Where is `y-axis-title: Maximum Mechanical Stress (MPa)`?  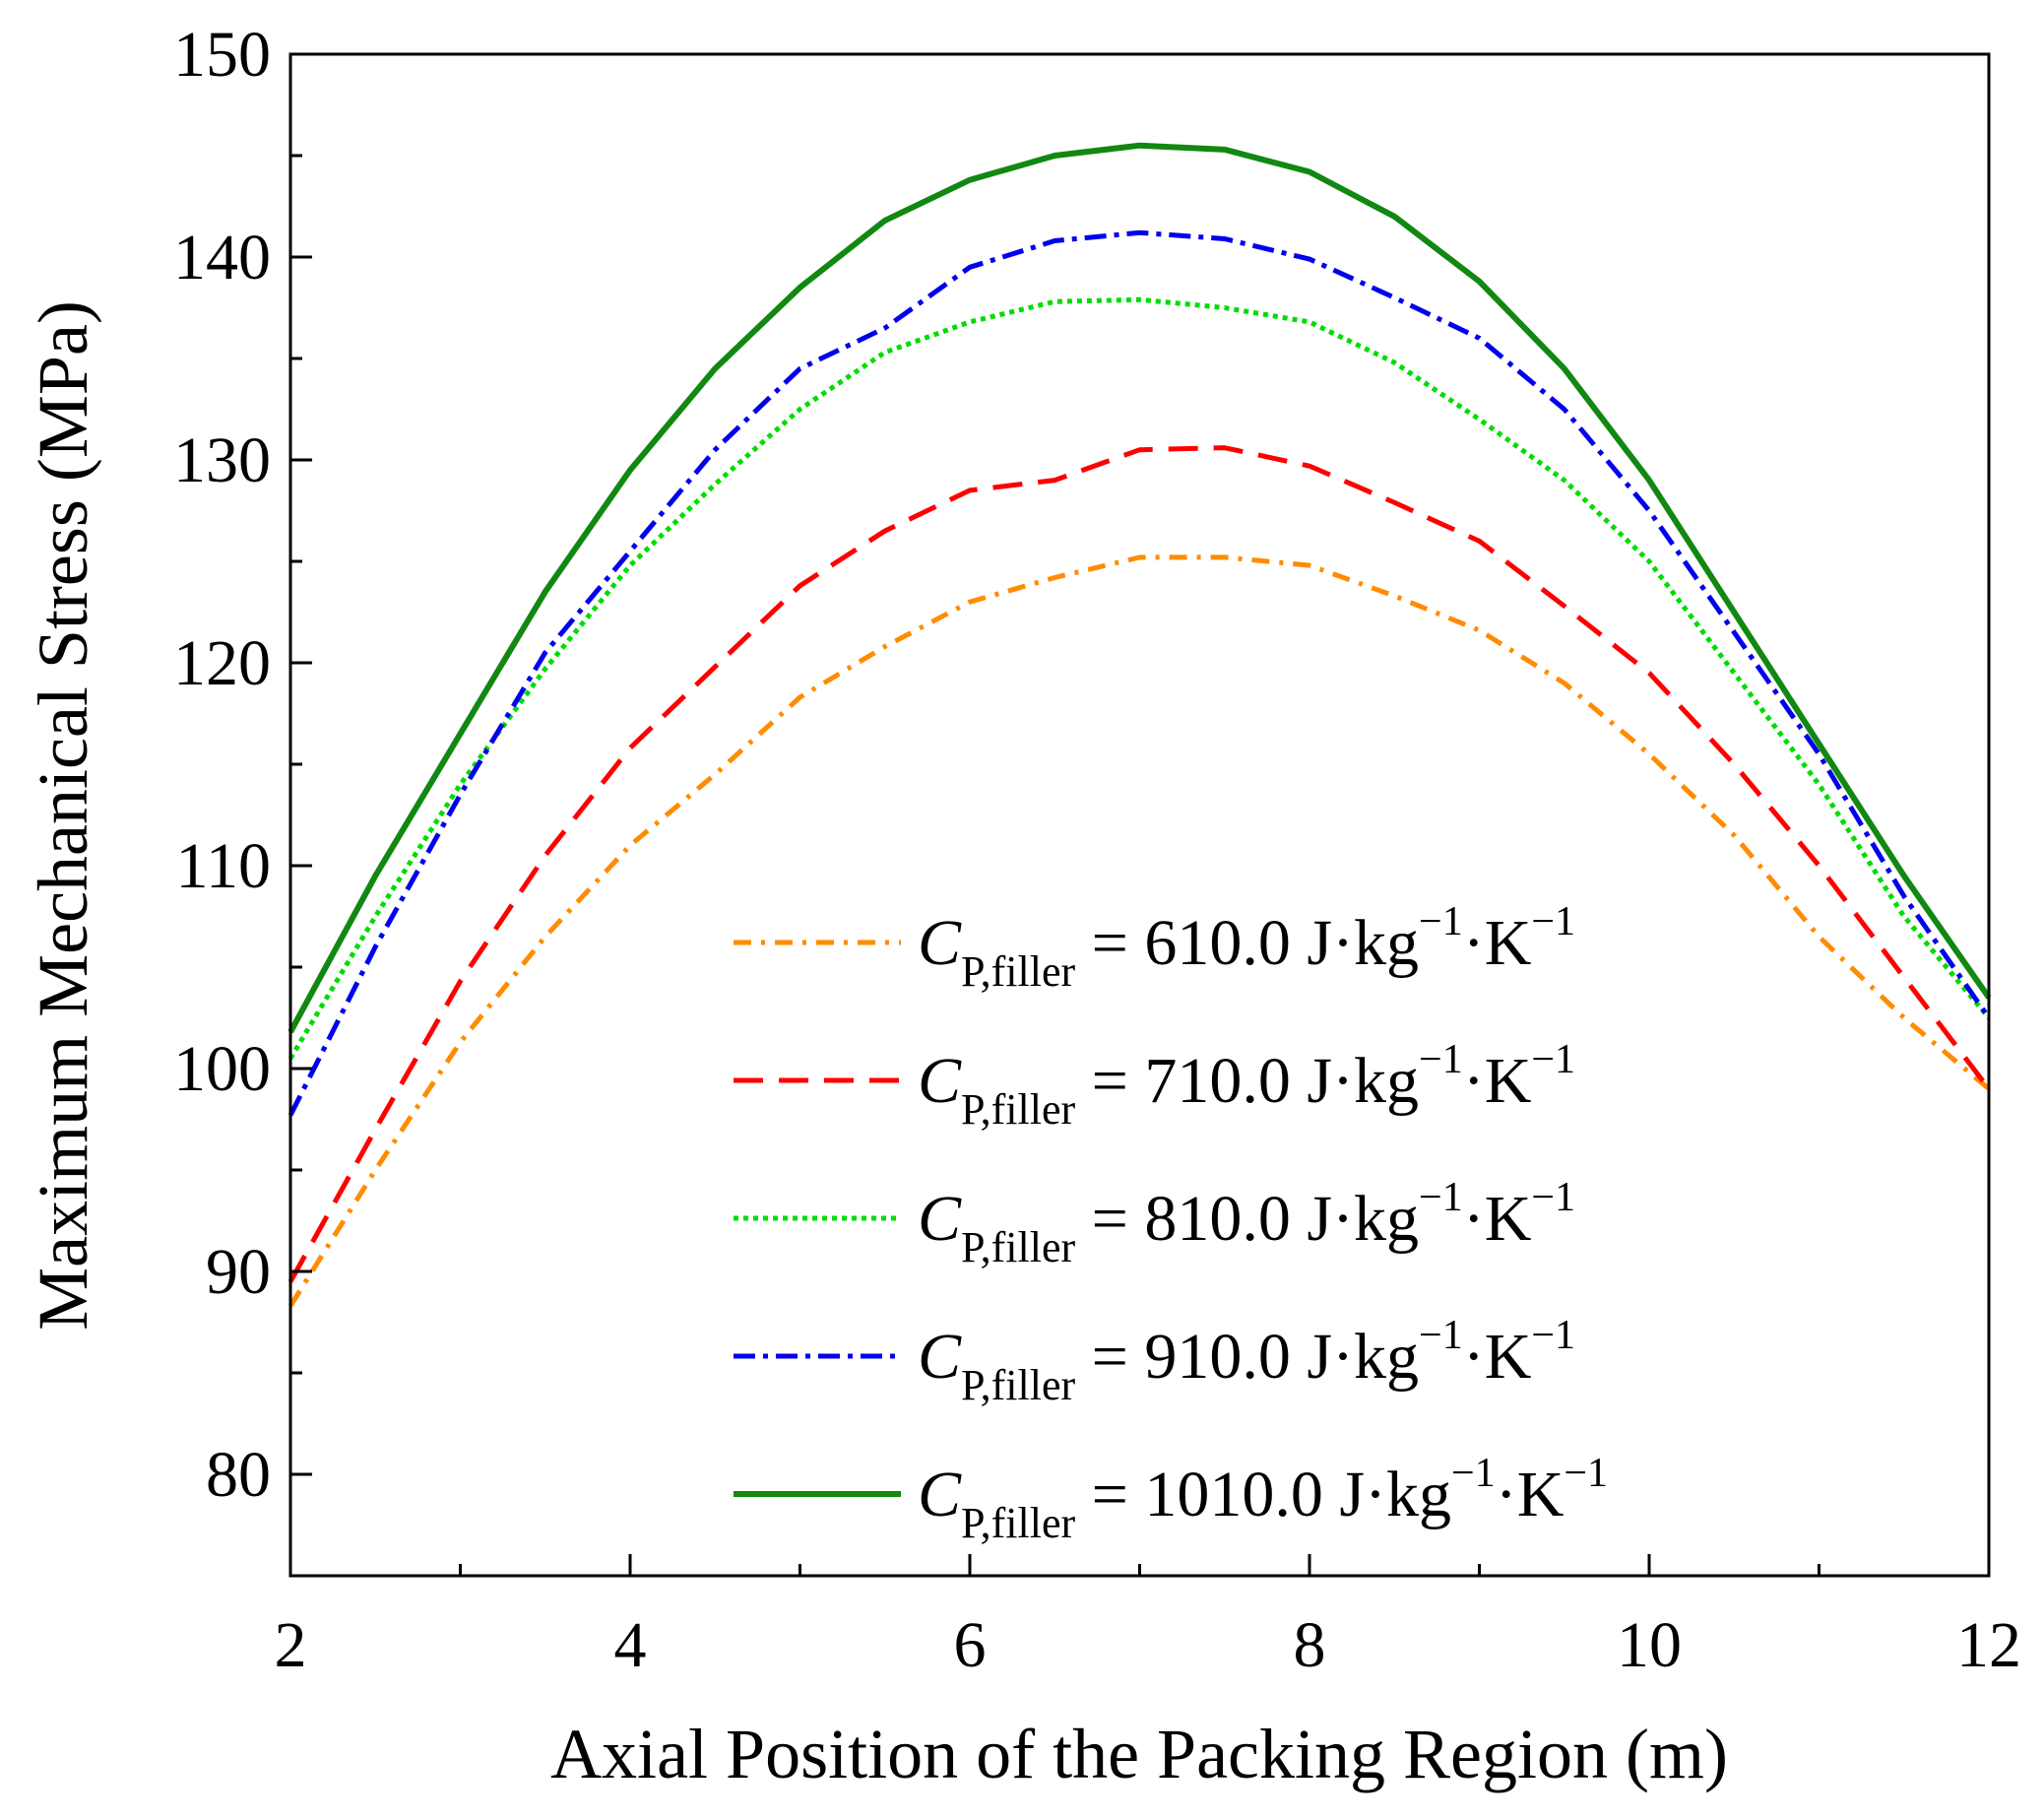
y-axis-title: Maximum Mechanical Stress (MPa) is located at coordinates (63, 815).